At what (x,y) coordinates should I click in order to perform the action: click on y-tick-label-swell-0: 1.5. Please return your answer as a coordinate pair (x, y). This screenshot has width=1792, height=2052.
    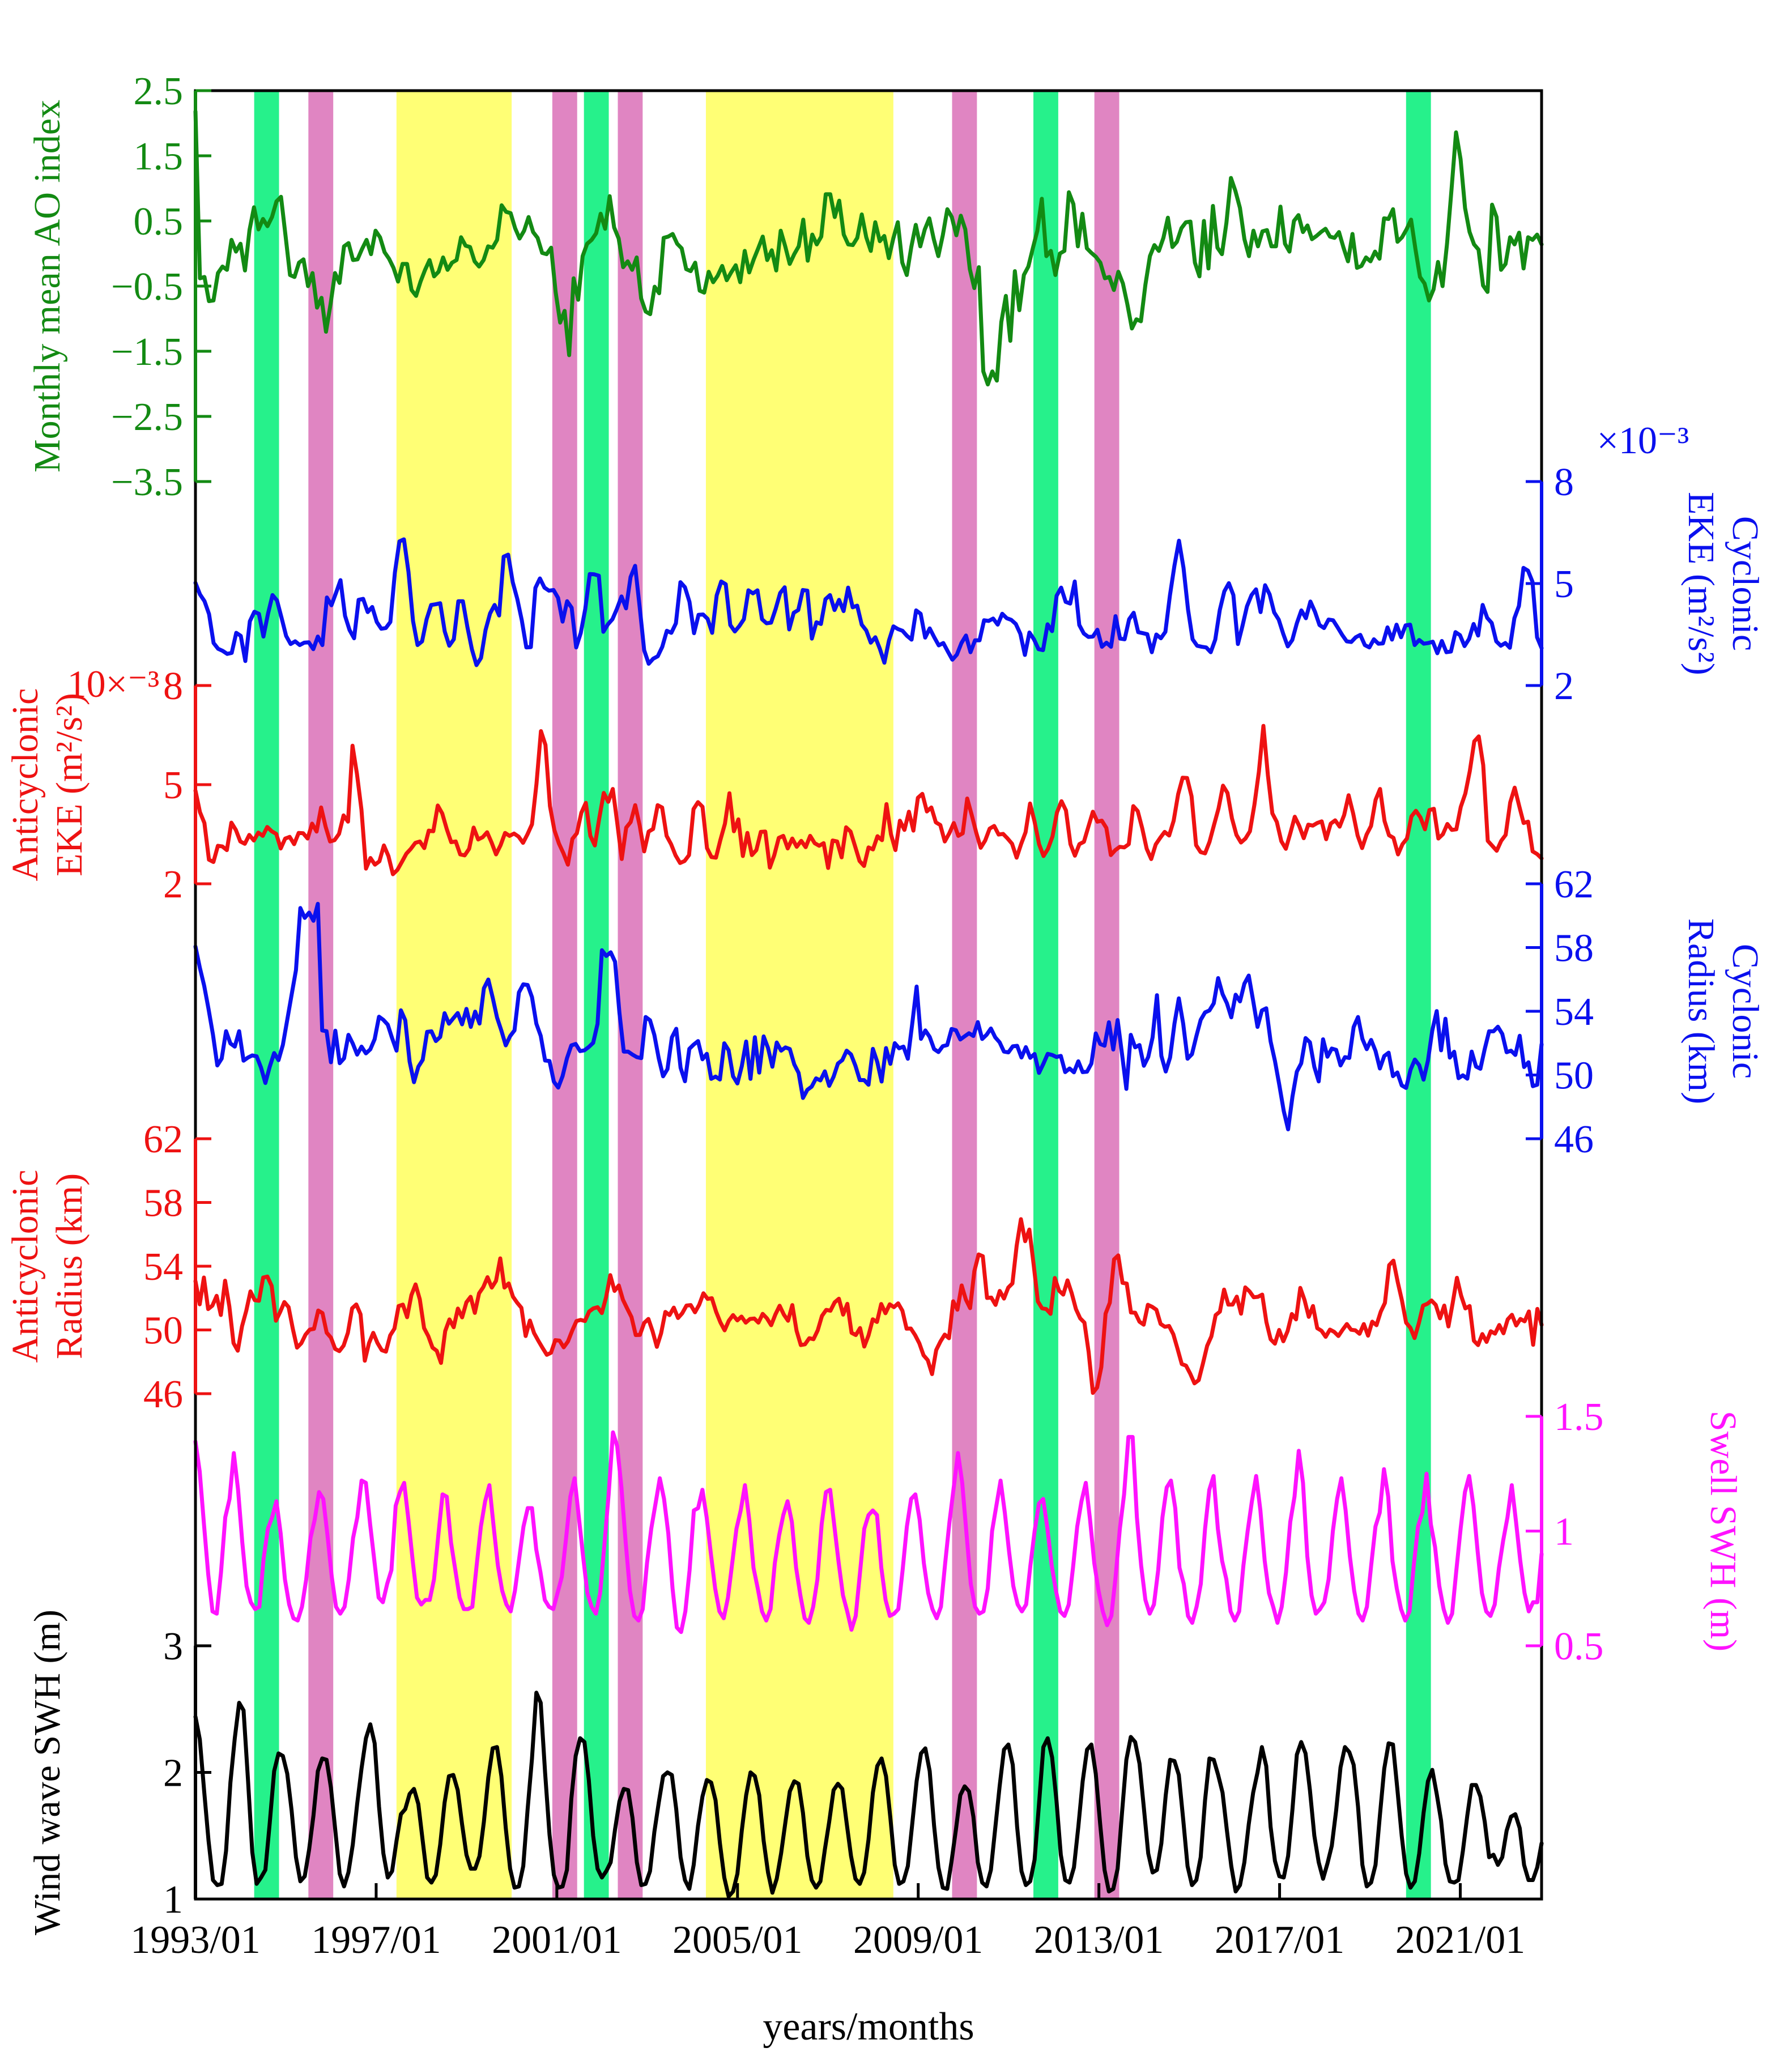
    Looking at the image, I should click on (1579, 1417).